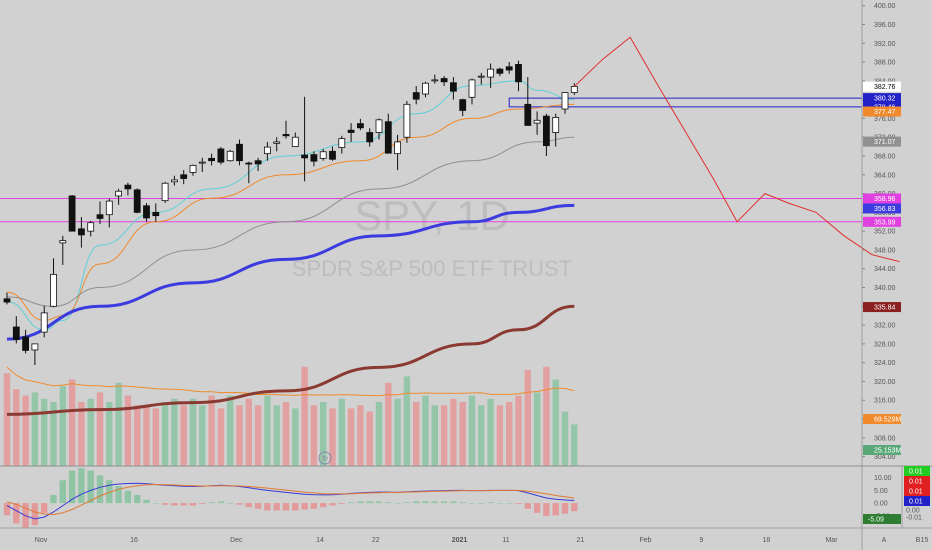  Describe the element at coordinates (885, 6) in the screenshot. I see `price-tick-label: 400.00` at that location.